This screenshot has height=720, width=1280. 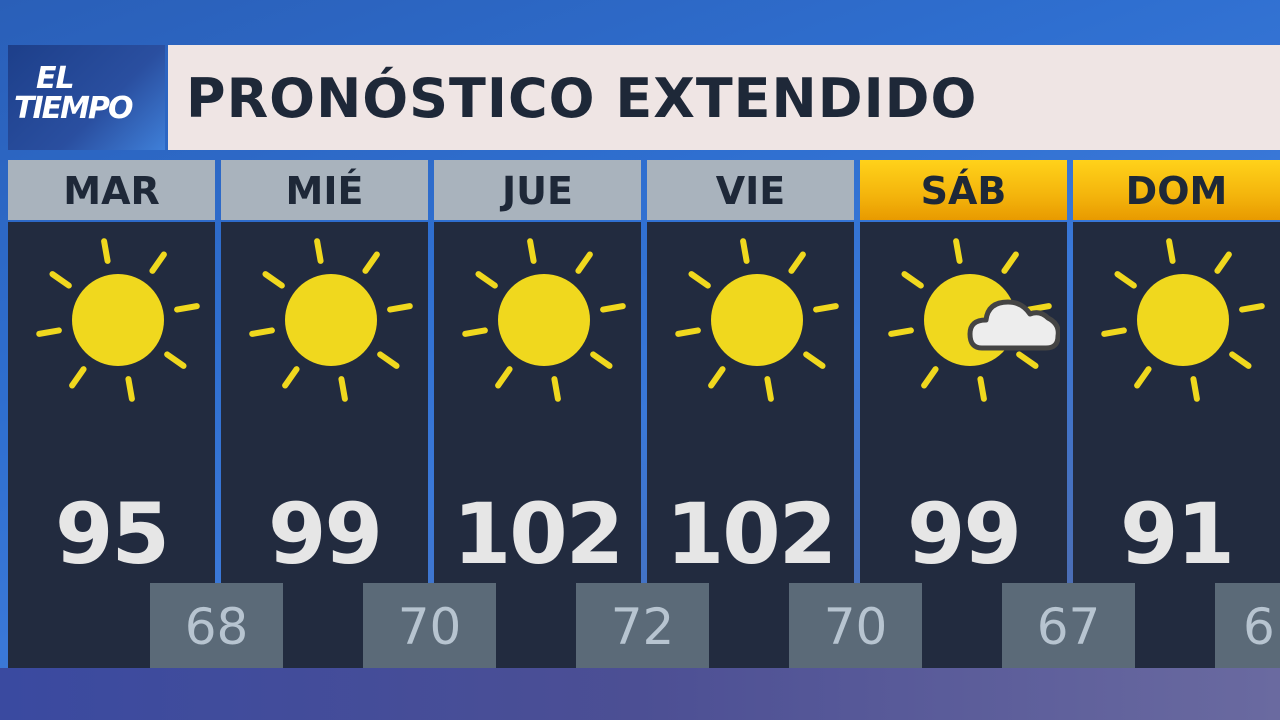 What do you see at coordinates (750, 190) in the screenshot?
I see `day-label: VIE` at bounding box center [750, 190].